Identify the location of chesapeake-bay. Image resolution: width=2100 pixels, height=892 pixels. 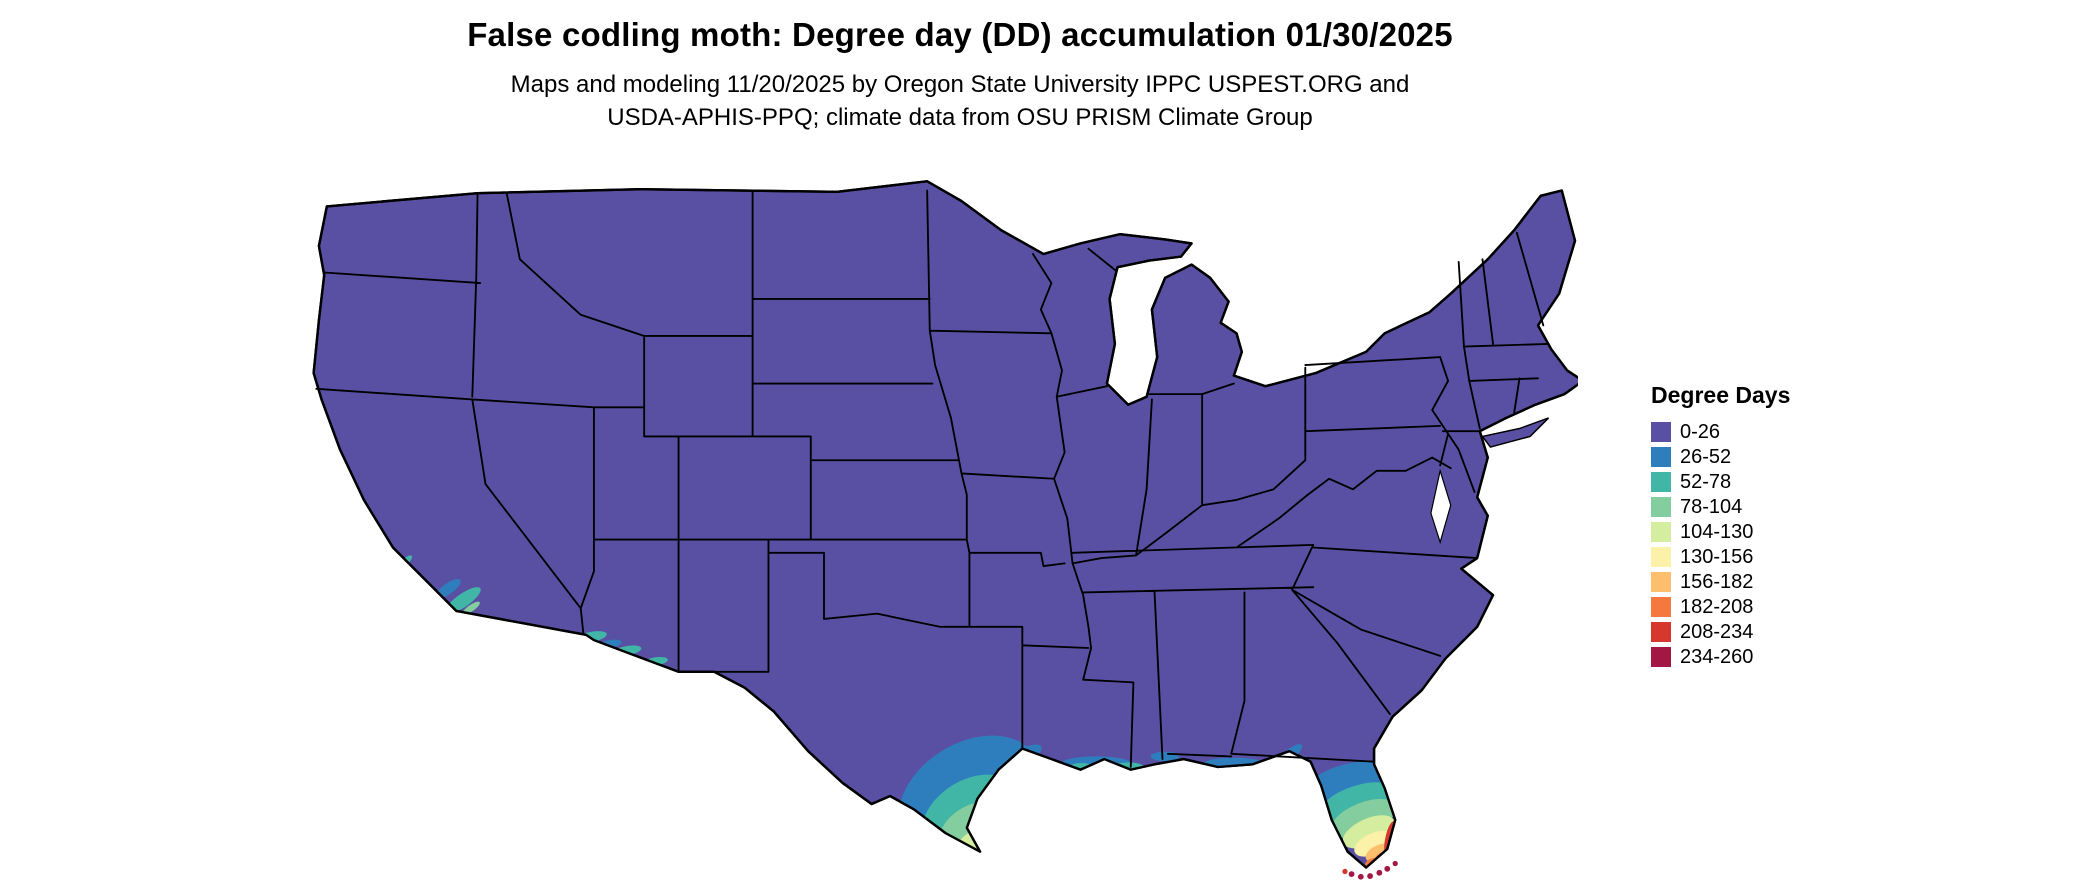
(1441, 506).